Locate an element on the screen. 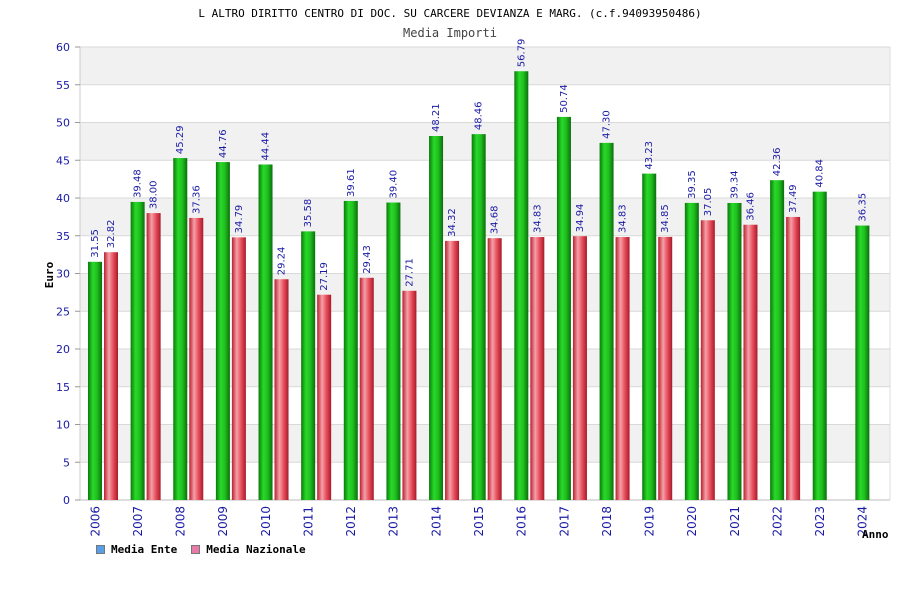 The height and width of the screenshot is (600, 900). data-label-media-ente: 39.34 is located at coordinates (734, 184).